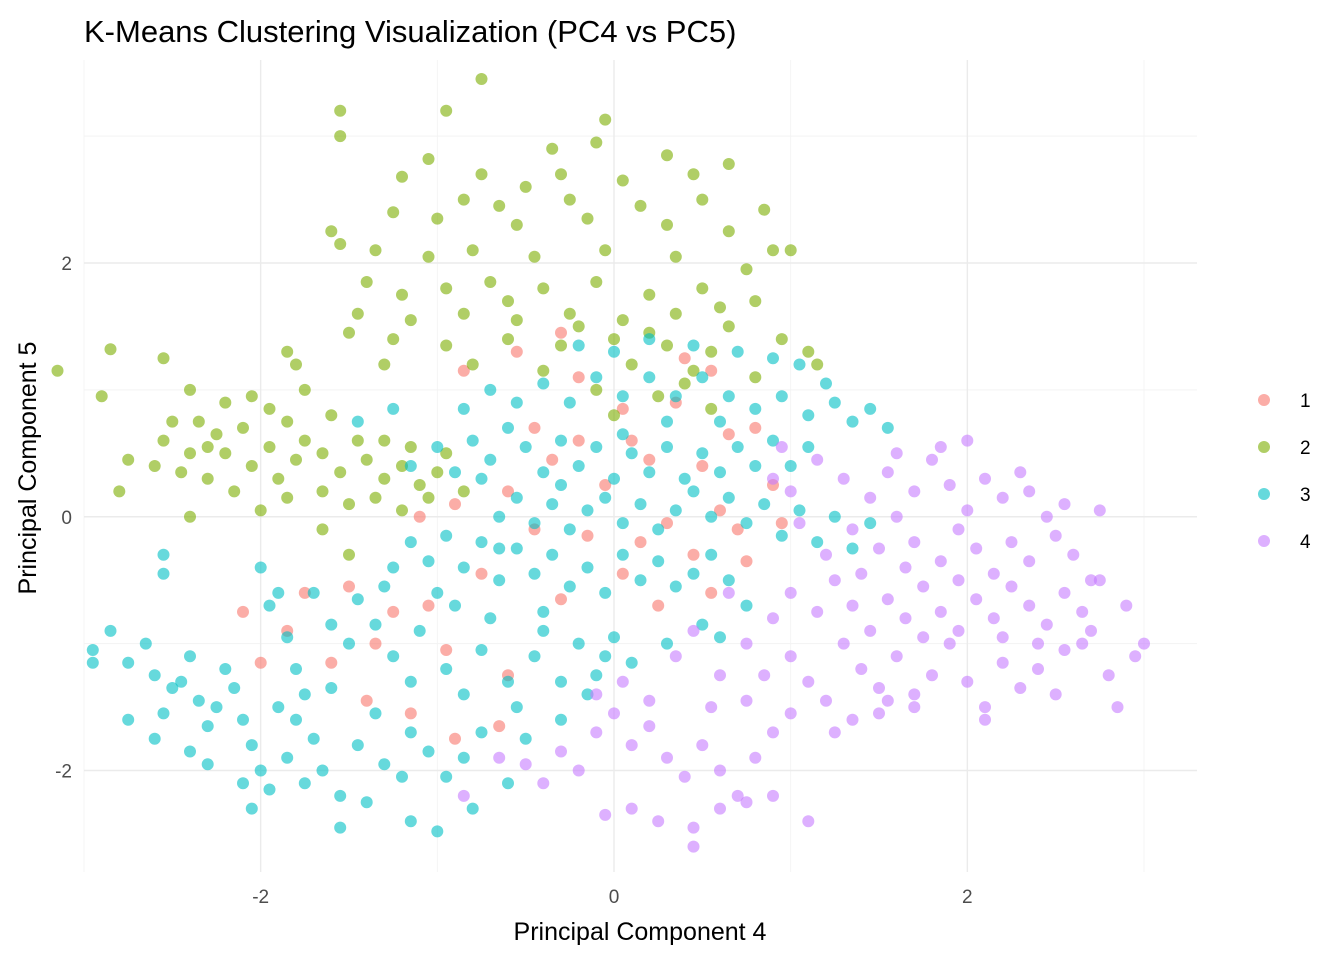 This screenshot has width=1344, height=960. Describe the element at coordinates (63, 518) in the screenshot. I see `y-axis: -2 0 2` at that location.